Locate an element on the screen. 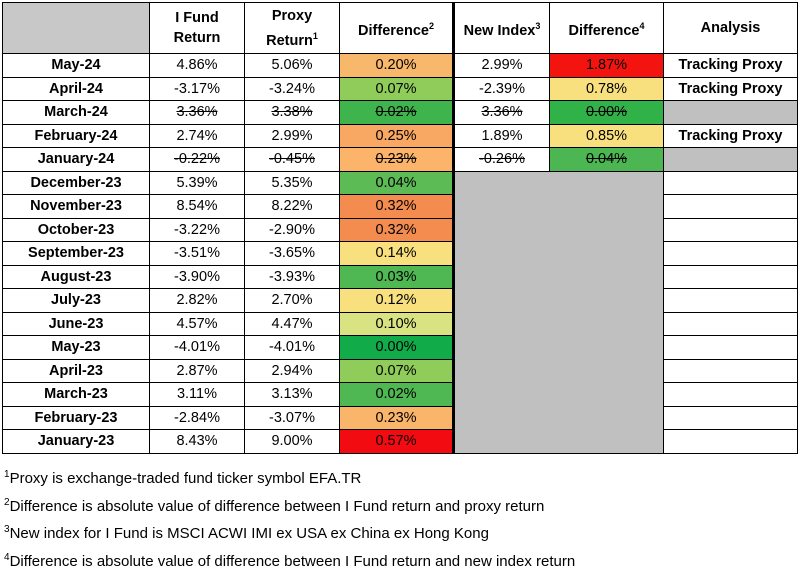  month-cell: December-23 is located at coordinates (76, 182).